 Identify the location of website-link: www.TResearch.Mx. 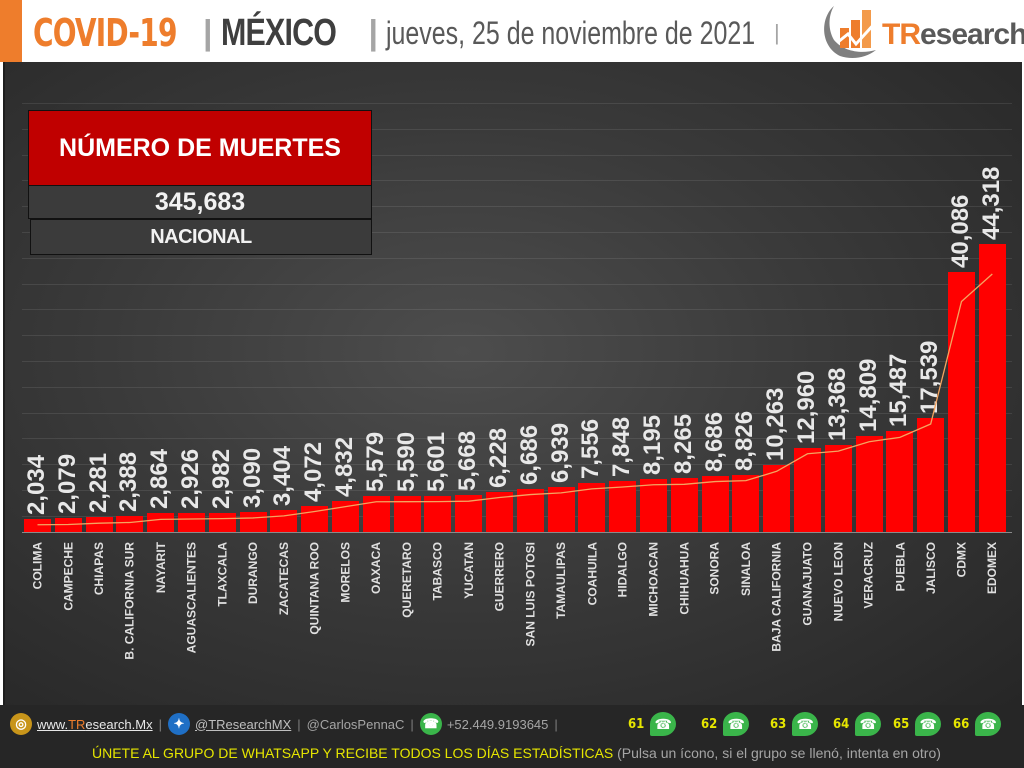
(95, 724).